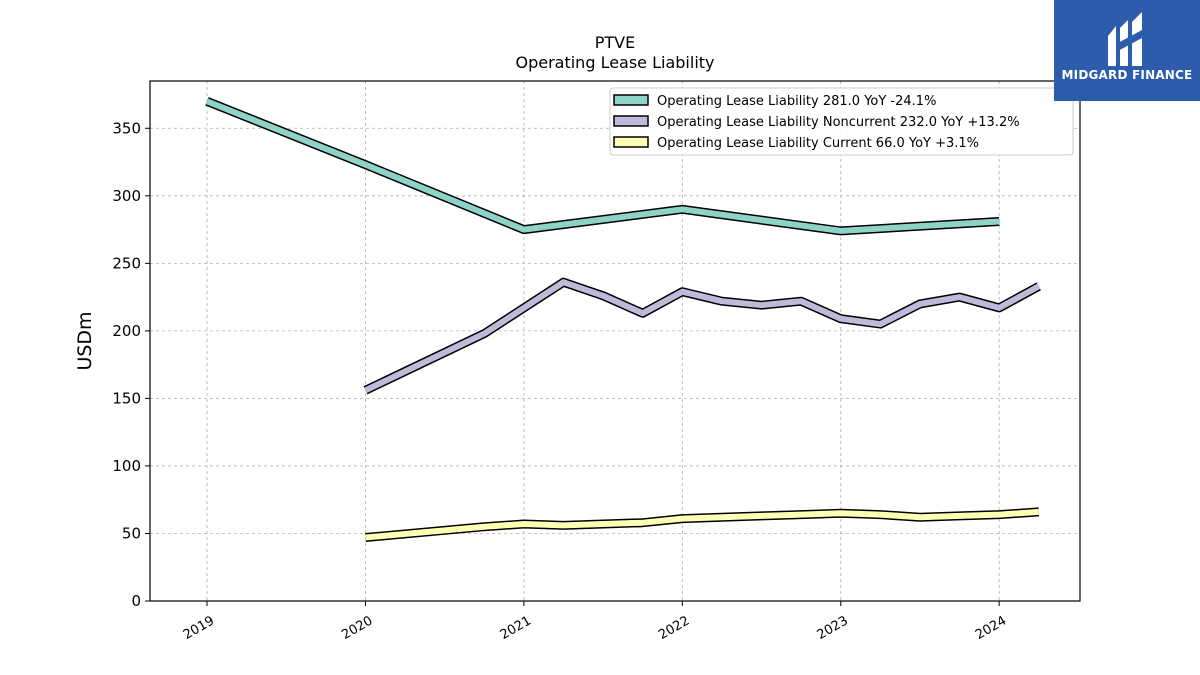 The height and width of the screenshot is (675, 1200). I want to click on legend-box, so click(841, 121).